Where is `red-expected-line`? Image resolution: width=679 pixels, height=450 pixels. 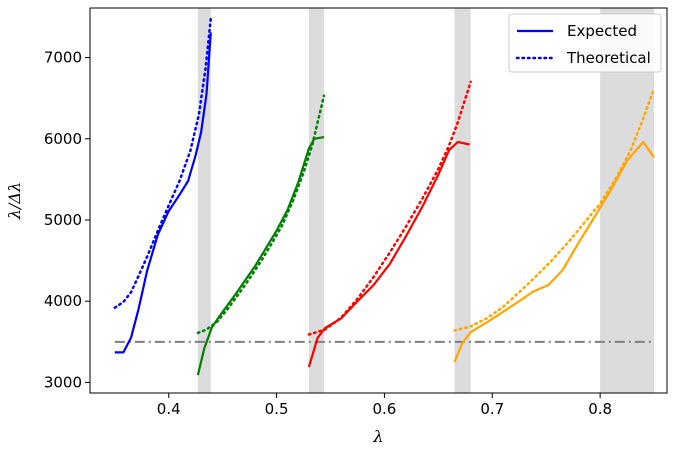 red-expected-line is located at coordinates (388, 254).